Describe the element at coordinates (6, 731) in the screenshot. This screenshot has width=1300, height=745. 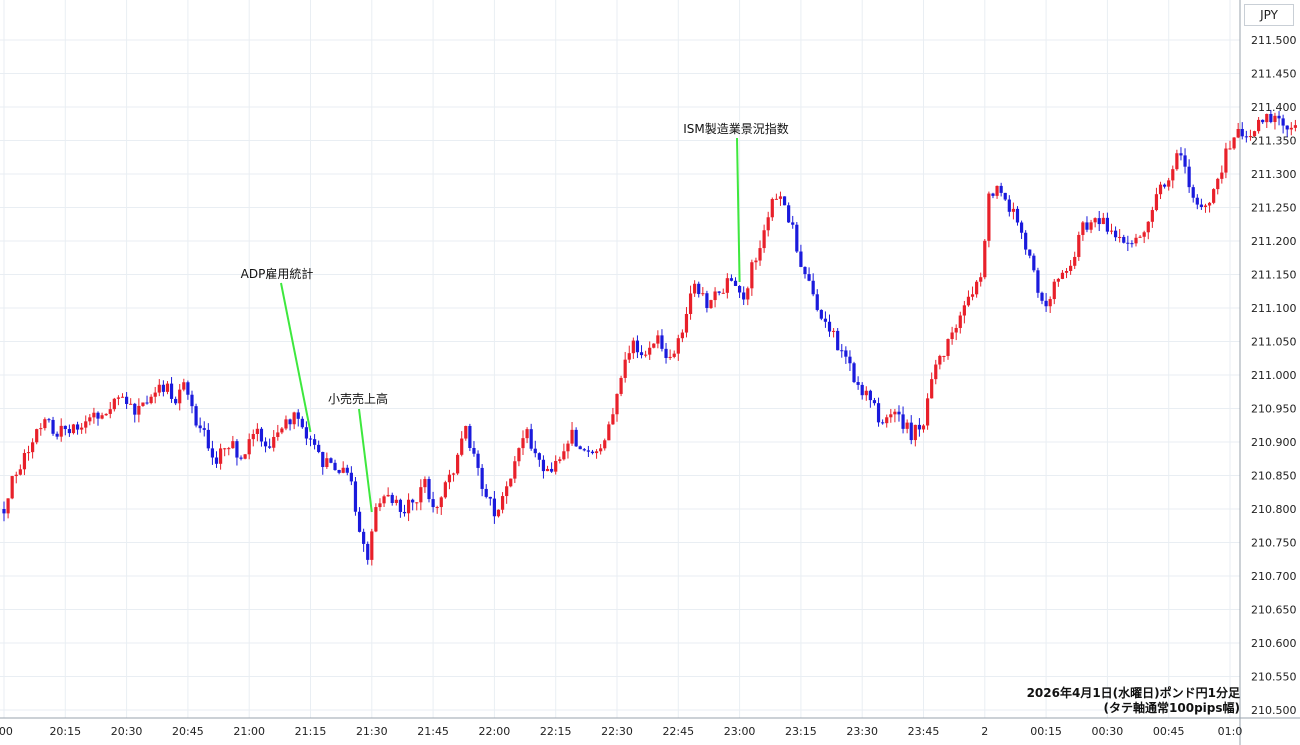
I see `x-tick-label: :00` at that location.